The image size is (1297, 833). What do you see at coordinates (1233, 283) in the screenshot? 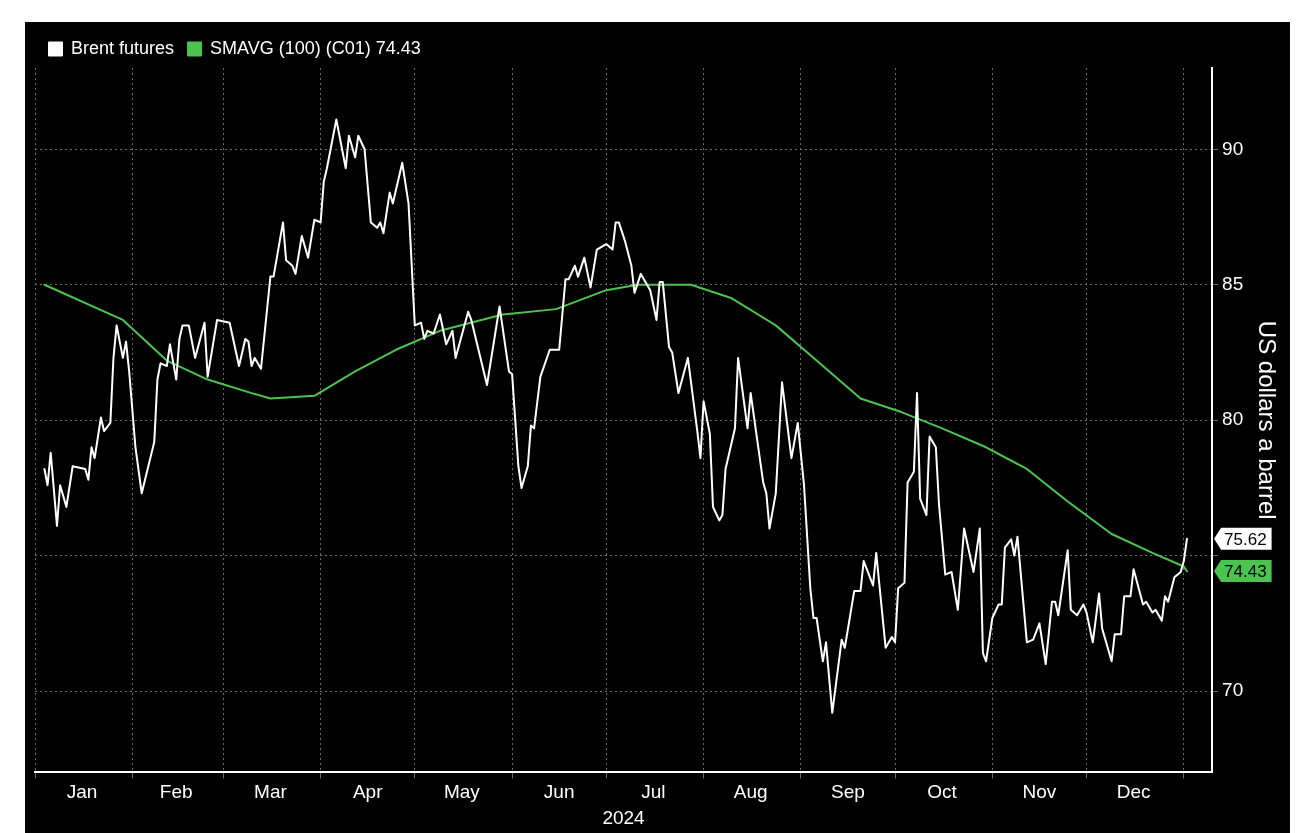
I see `y-tick-label: 85` at bounding box center [1233, 283].